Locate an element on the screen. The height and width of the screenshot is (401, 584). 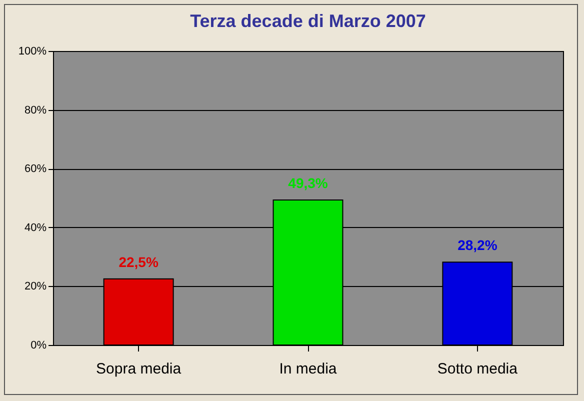
chart-title: Terza decade di Marzo 2007 is located at coordinates (308, 21).